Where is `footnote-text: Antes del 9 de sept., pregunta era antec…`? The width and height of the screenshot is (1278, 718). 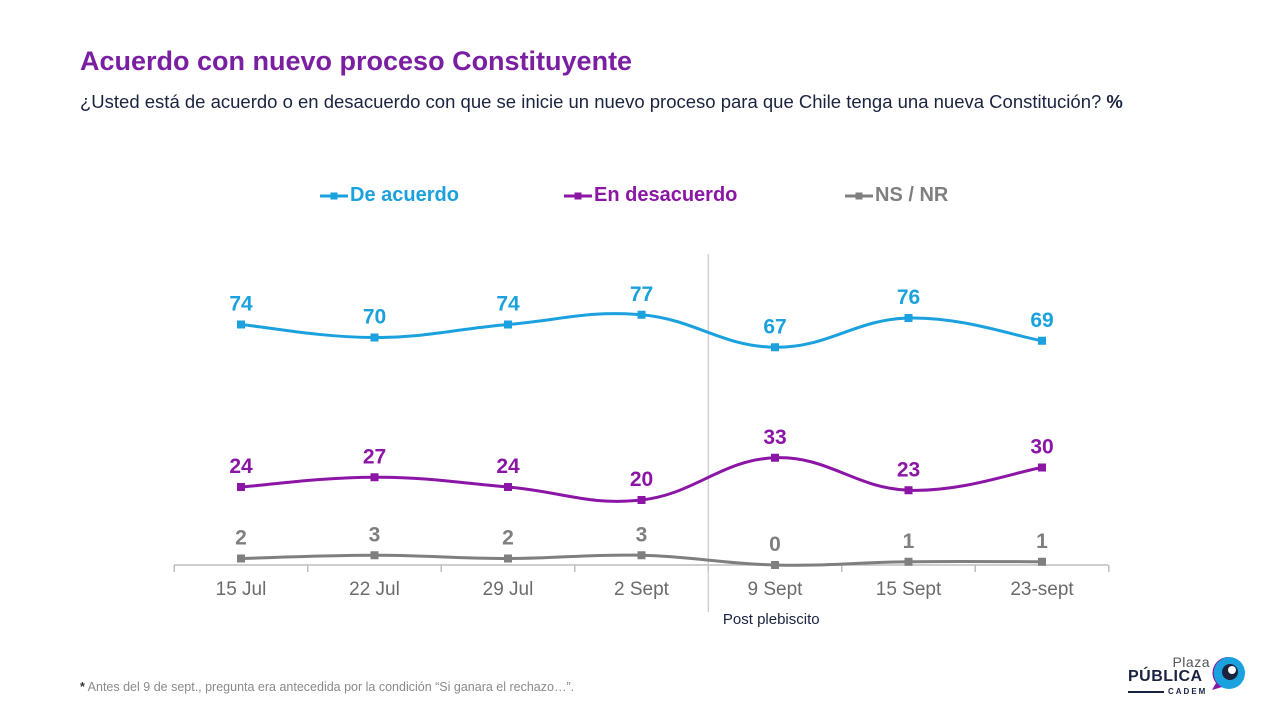
footnote-text: Antes del 9 de sept., pregunta era antec… is located at coordinates (331, 687).